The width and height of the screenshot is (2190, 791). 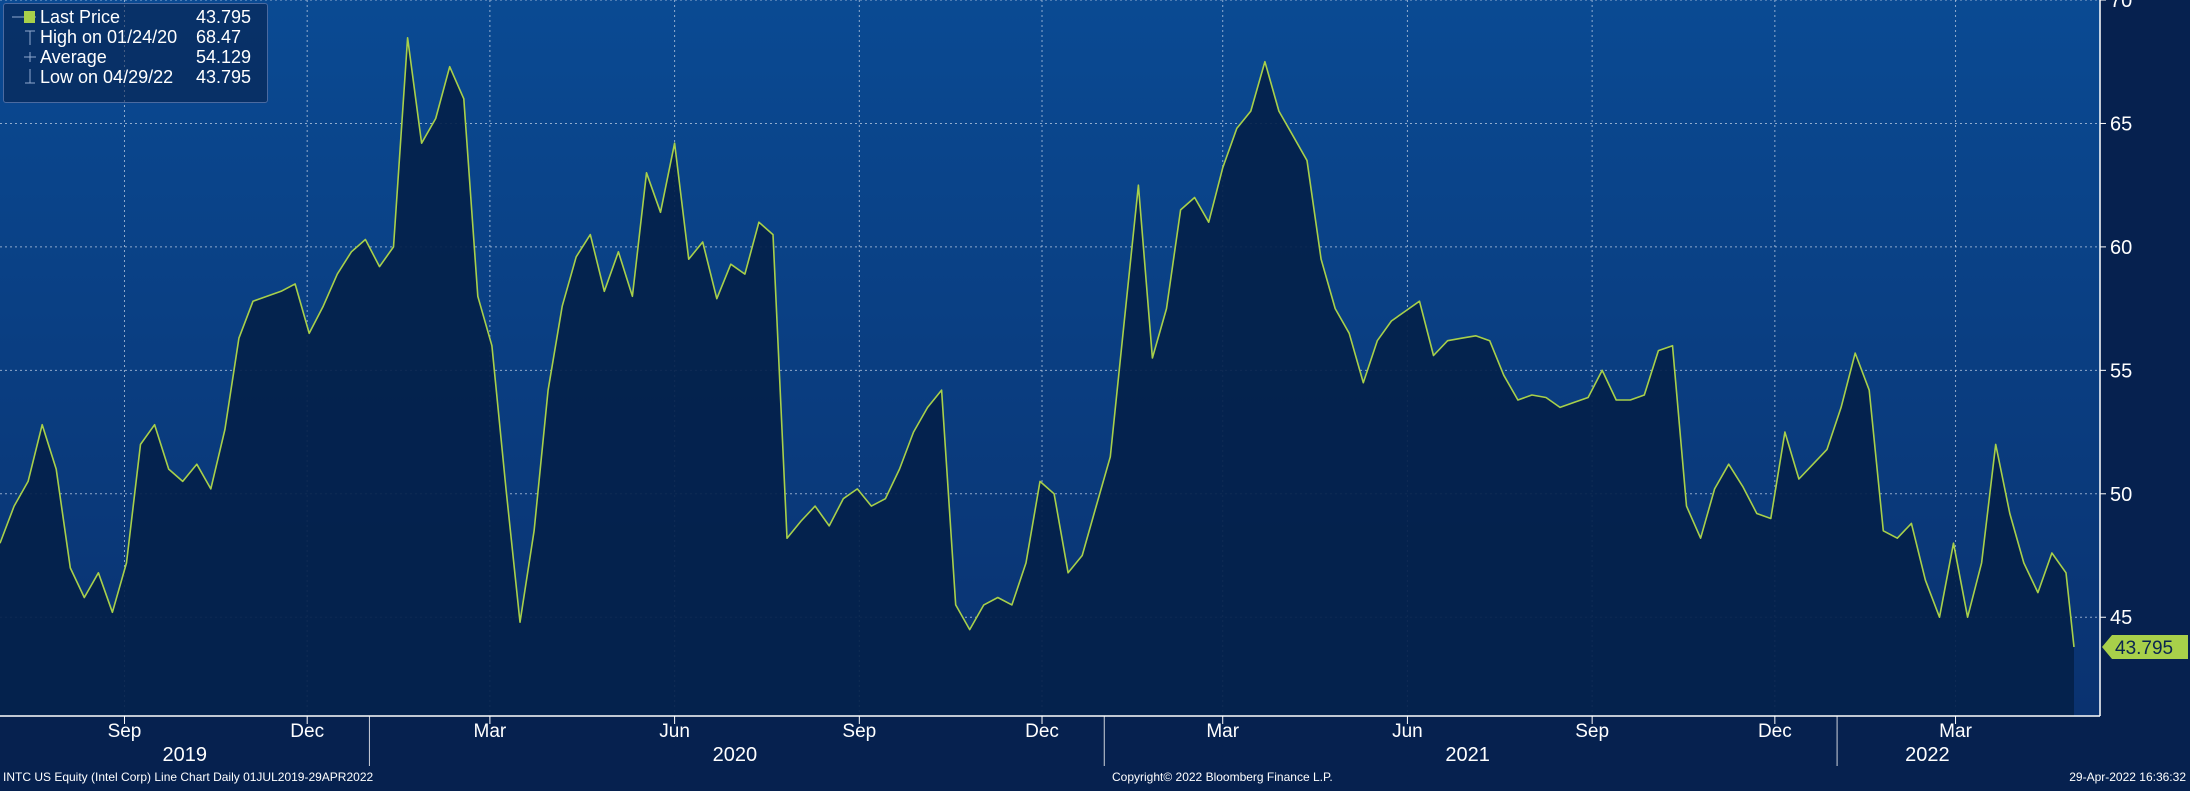 I want to click on year-label: 2020, so click(x=735, y=755).